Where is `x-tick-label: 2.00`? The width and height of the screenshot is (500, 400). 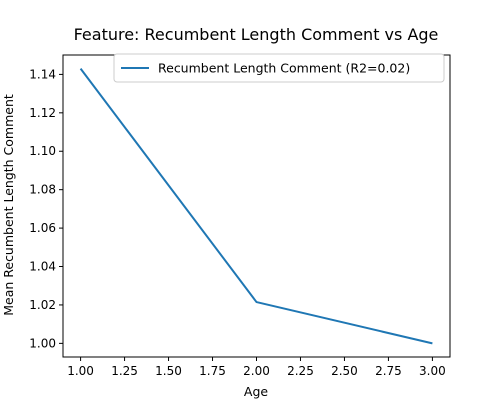 x-tick-label: 2.00 is located at coordinates (256, 371).